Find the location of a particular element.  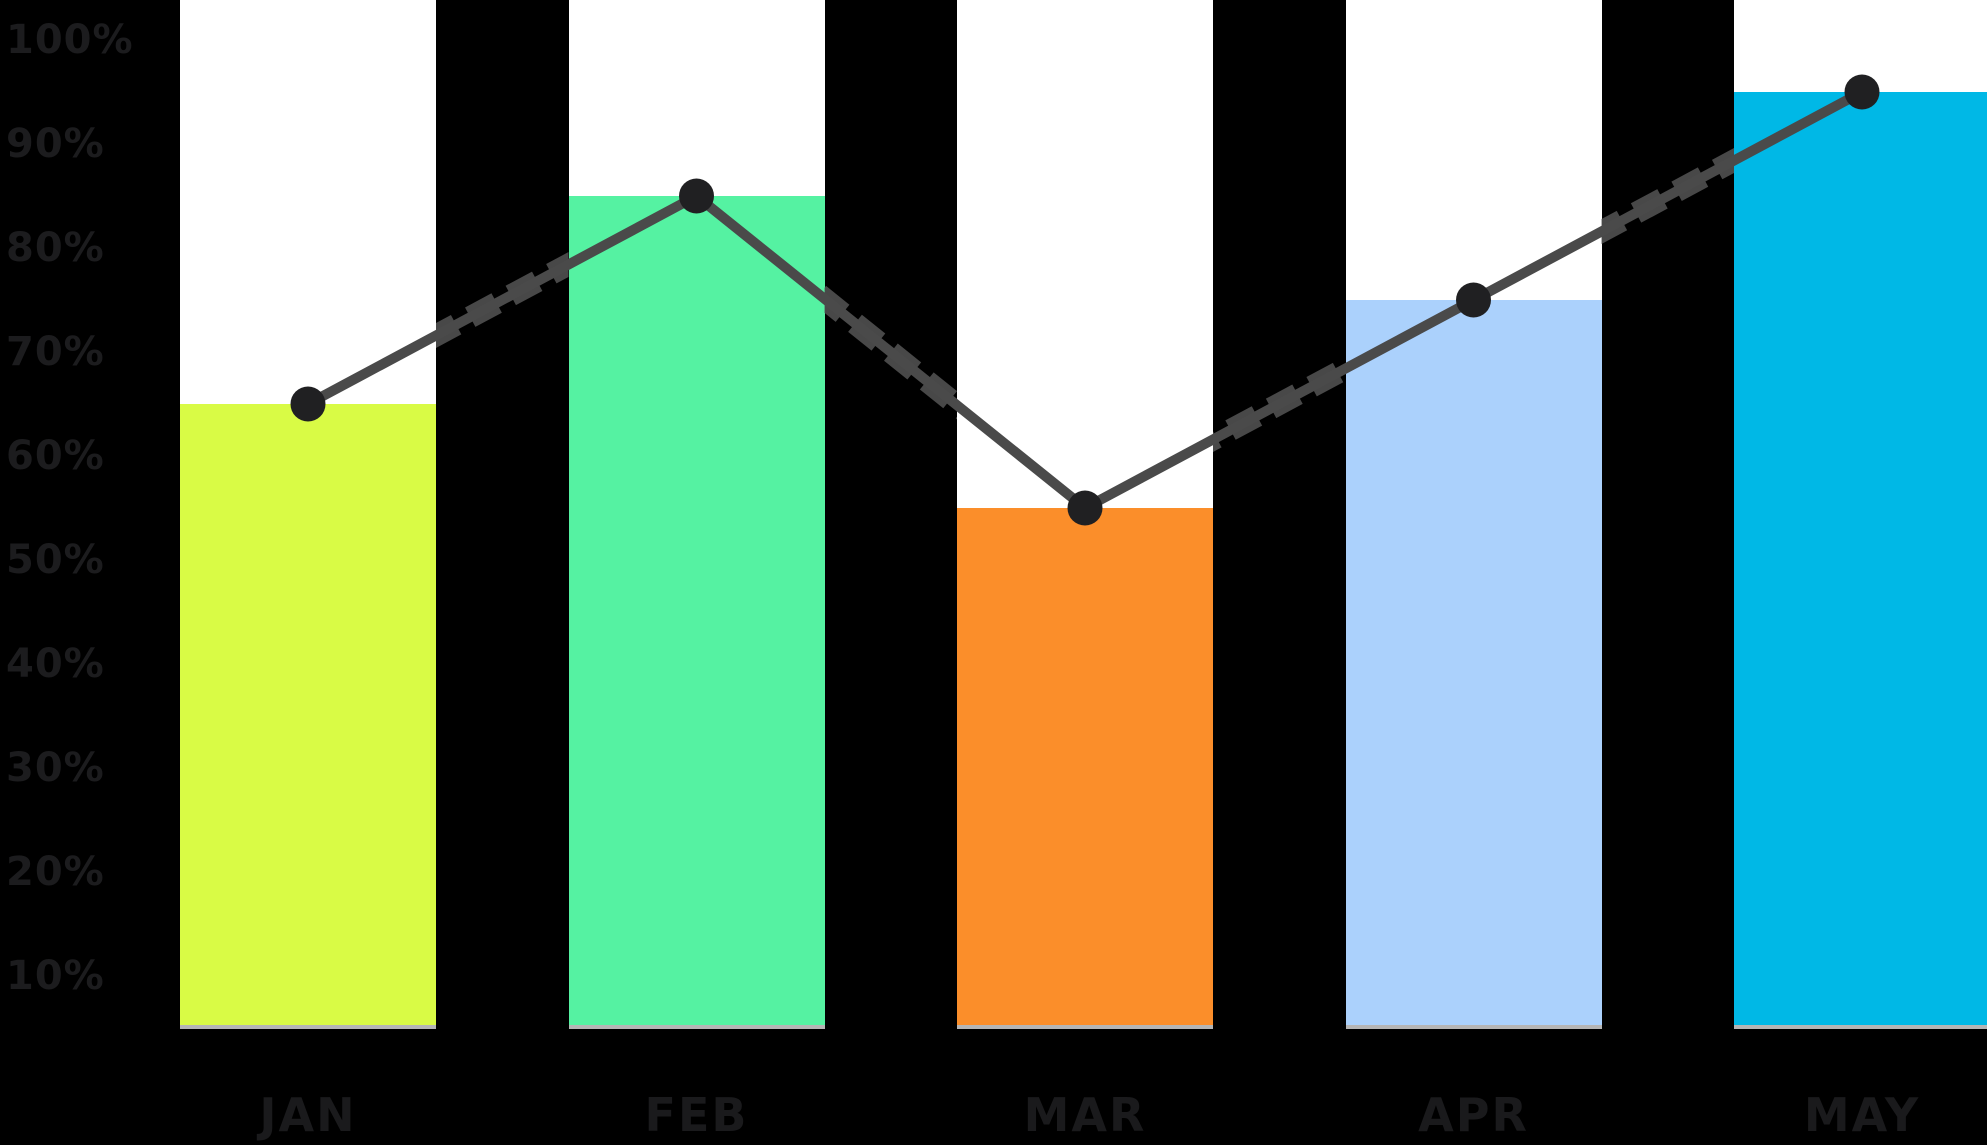

y-axis-label-50: 50% is located at coordinates (55, 560).